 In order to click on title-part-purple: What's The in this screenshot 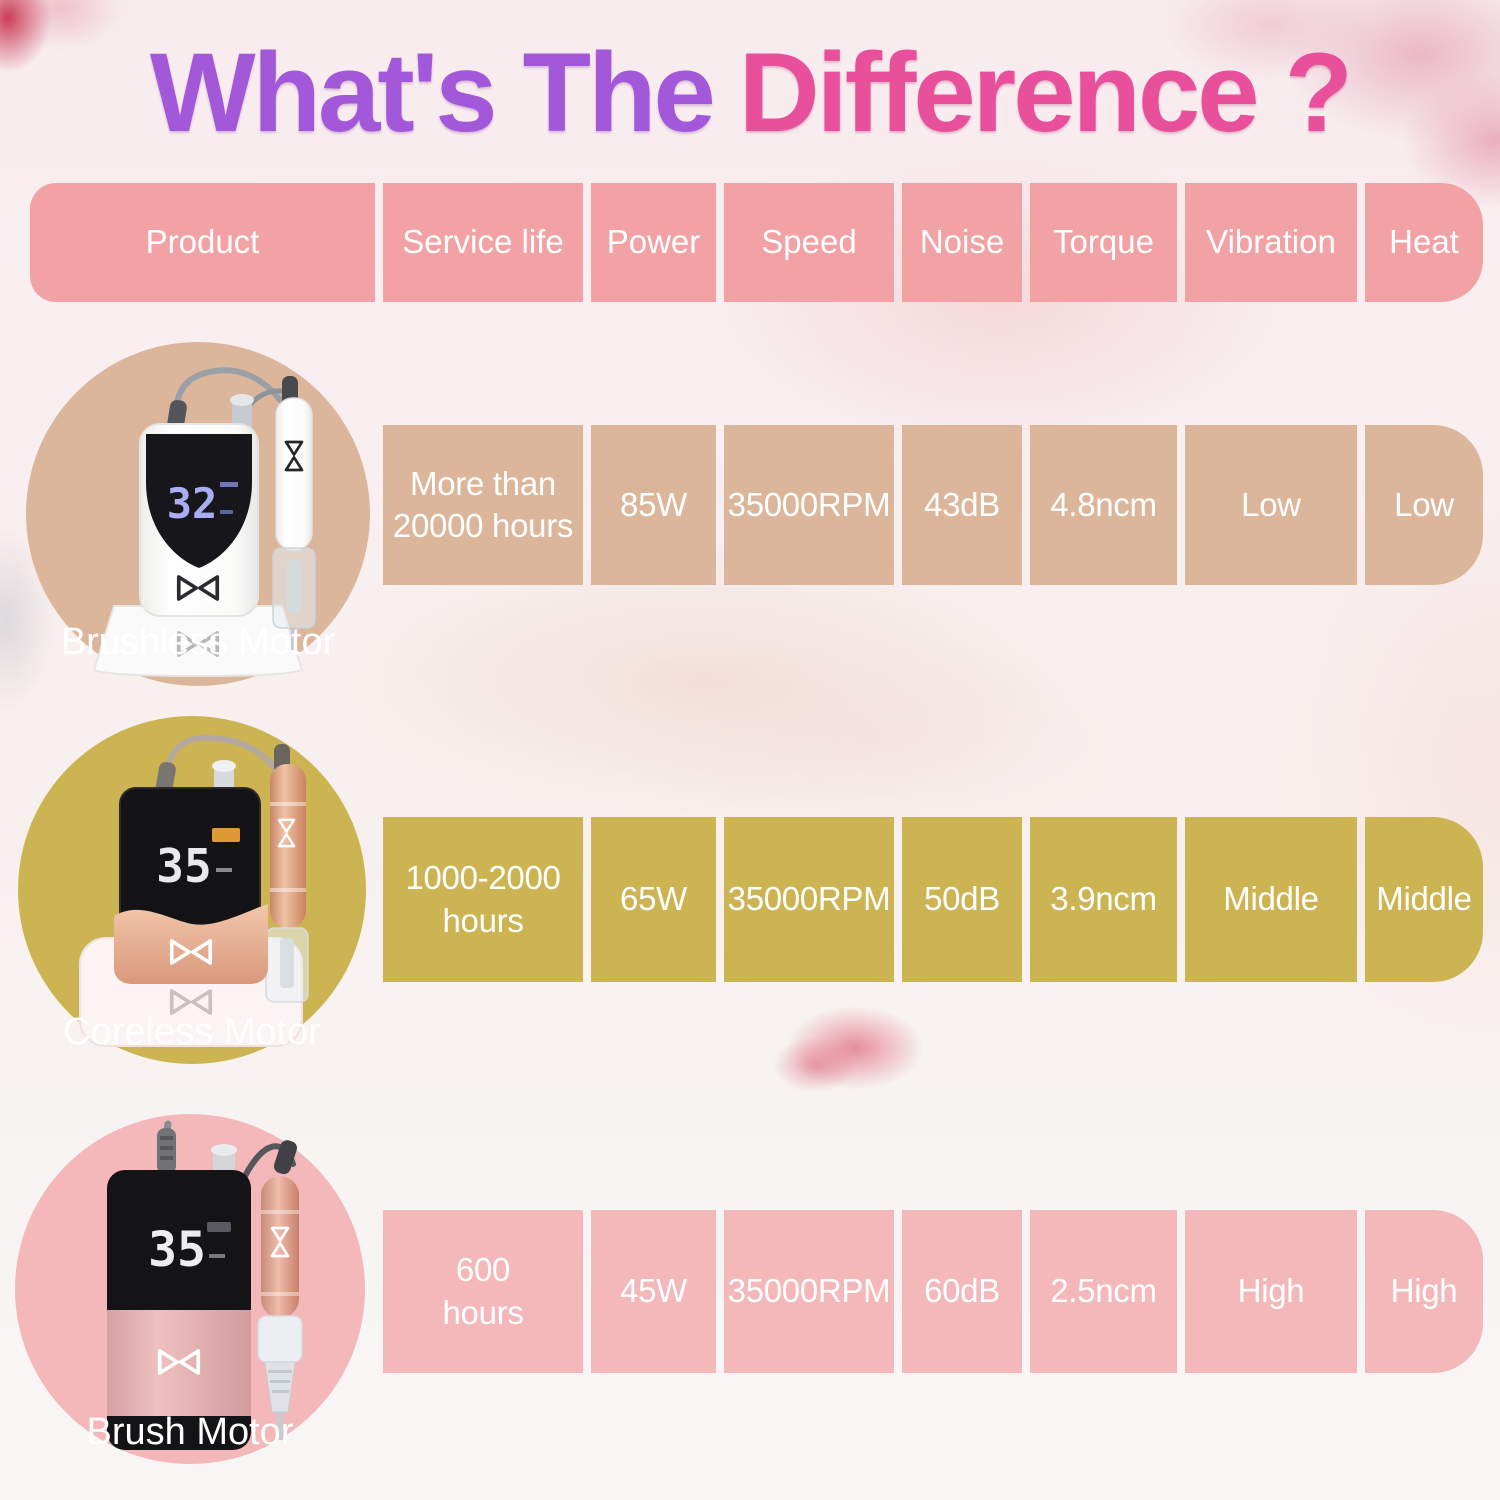, I will do `click(432, 92)`.